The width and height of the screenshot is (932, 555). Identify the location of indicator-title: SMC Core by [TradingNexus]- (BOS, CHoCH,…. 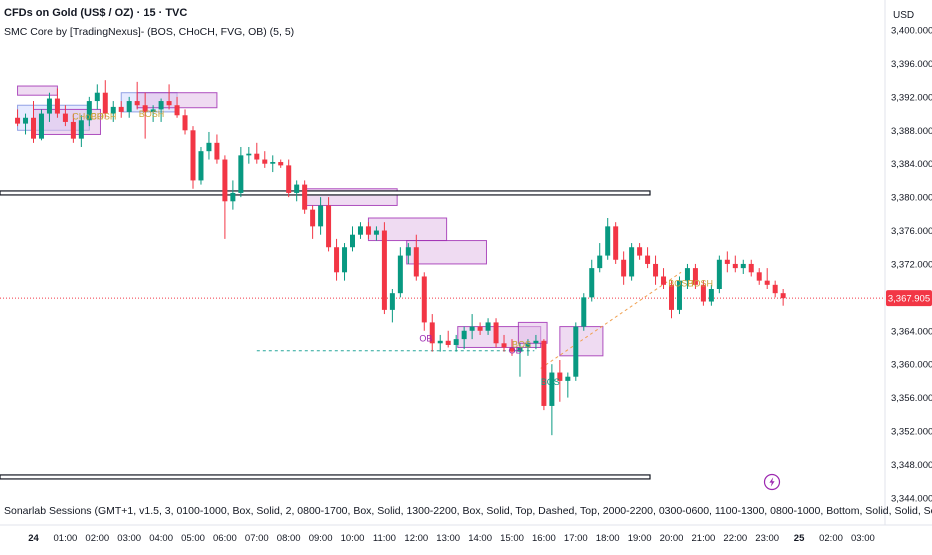
(149, 32).